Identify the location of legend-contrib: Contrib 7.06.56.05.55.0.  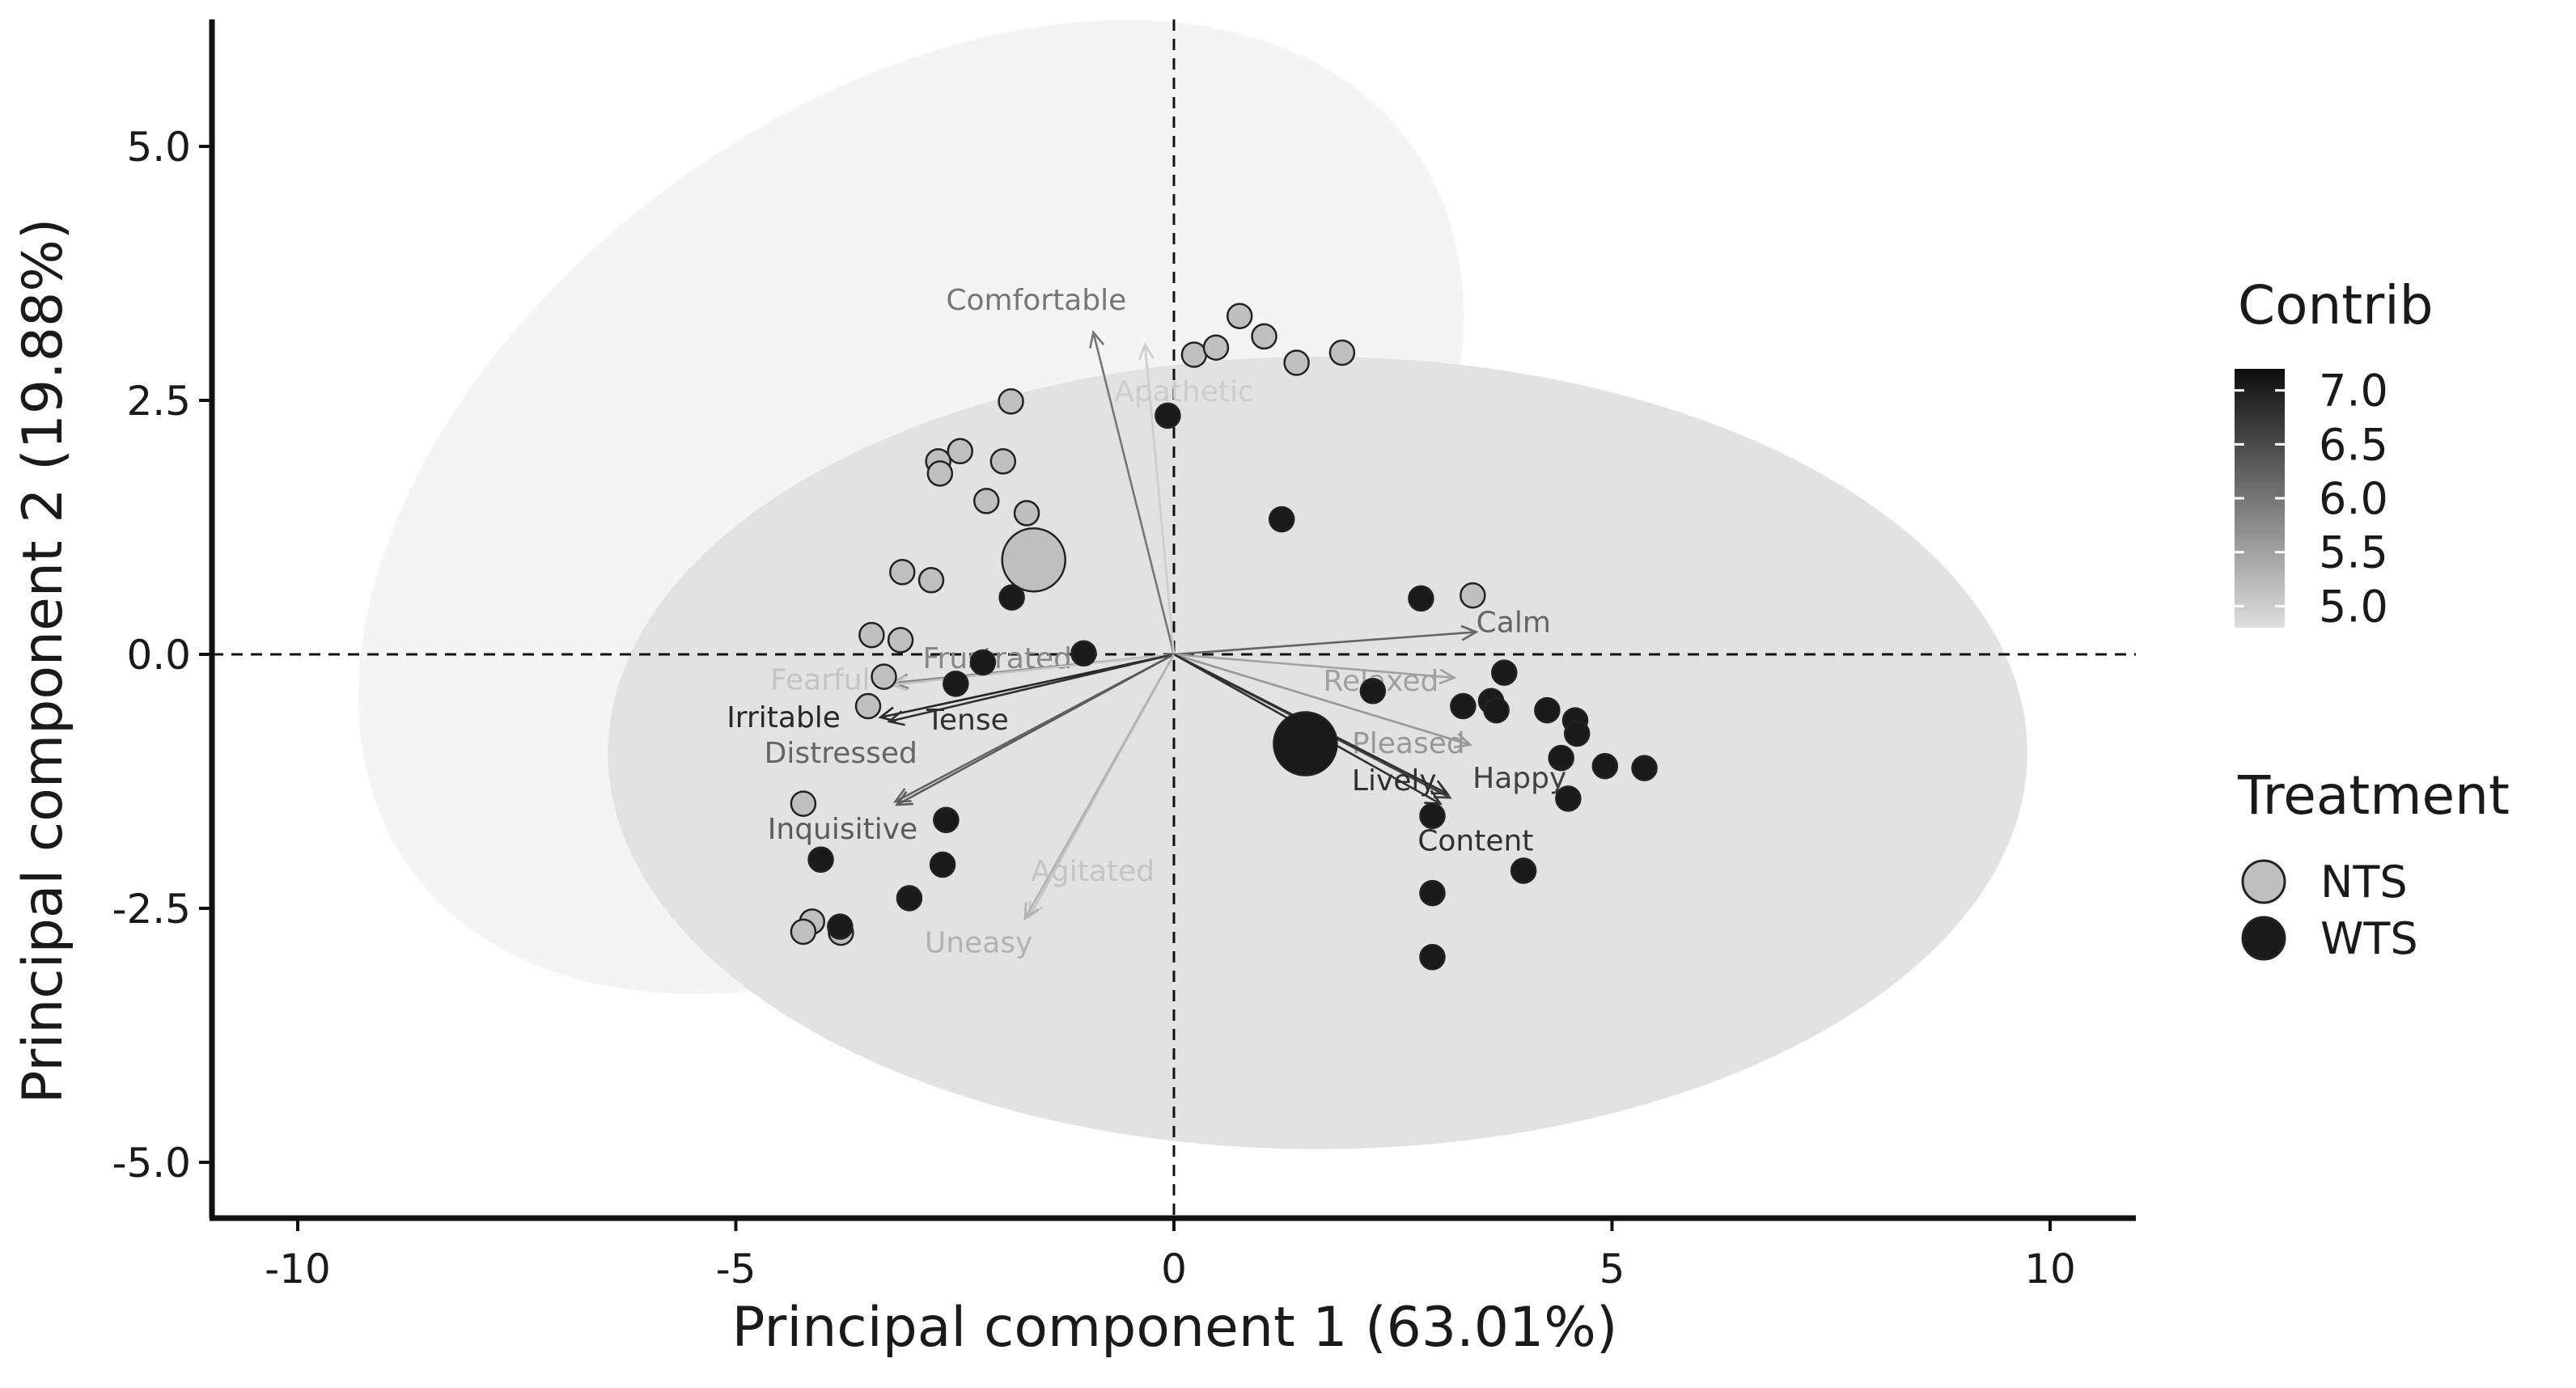
(2334, 453).